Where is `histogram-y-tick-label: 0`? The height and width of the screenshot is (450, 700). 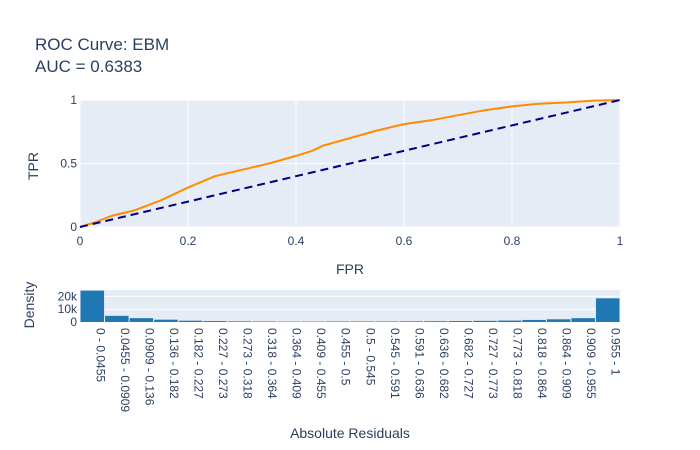
histogram-y-tick-label: 0 is located at coordinates (73, 322).